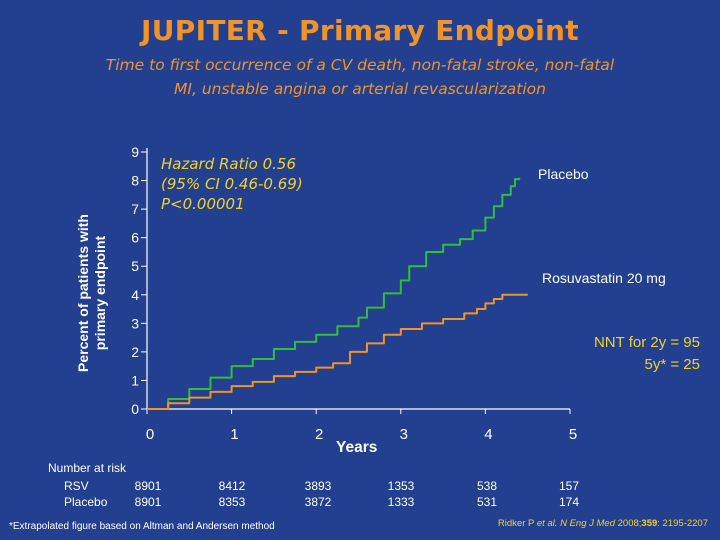 This screenshot has height=540, width=720. I want to click on risk-cell: 8412, so click(232, 486).